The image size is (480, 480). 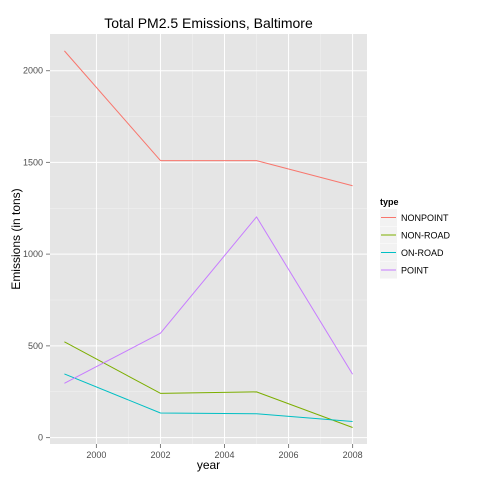 I want to click on y-tick-label: 500, so click(x=35, y=346).